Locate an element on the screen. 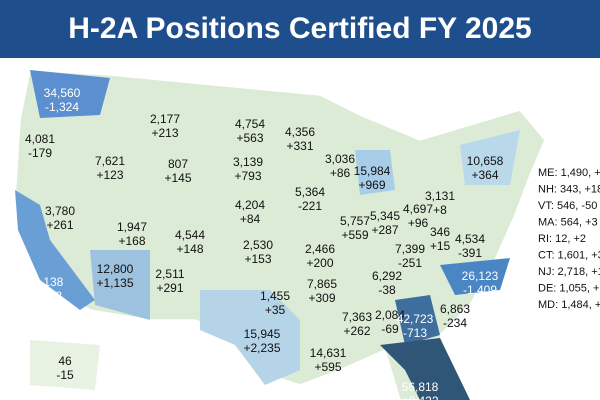  state-value: 3,131 is located at coordinates (440, 196).